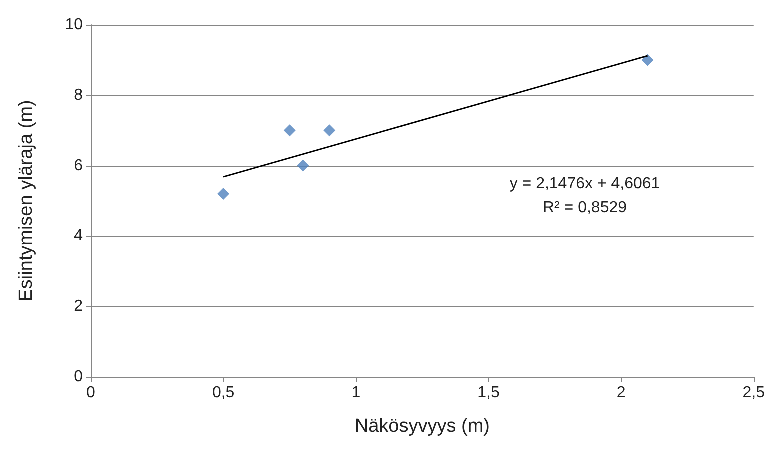 The height and width of the screenshot is (457, 768). I want to click on x-tick-label: 1,5, so click(489, 393).